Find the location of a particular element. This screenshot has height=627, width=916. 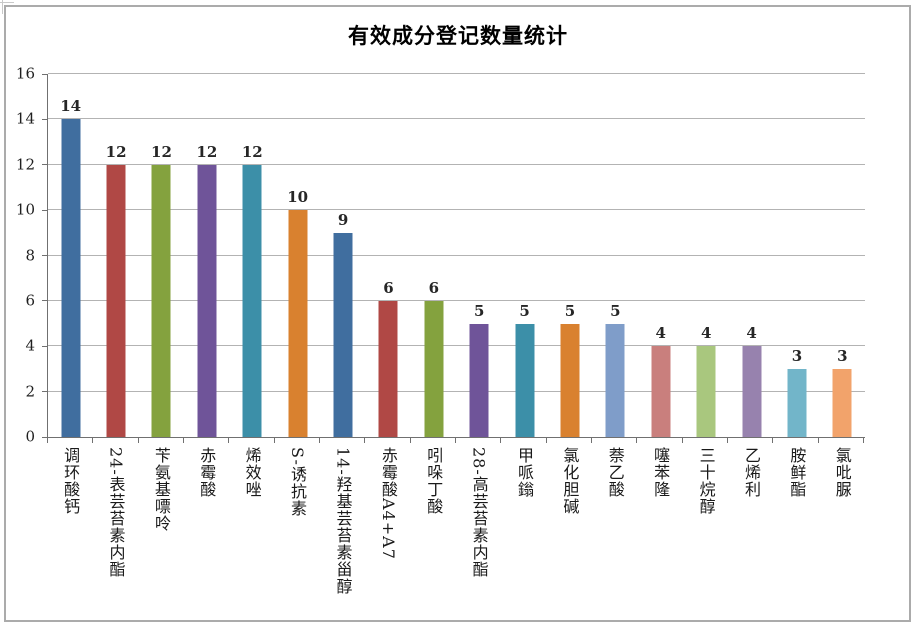

category-label-text: 24-表芸苔素内酯 is located at coordinates (116, 512).